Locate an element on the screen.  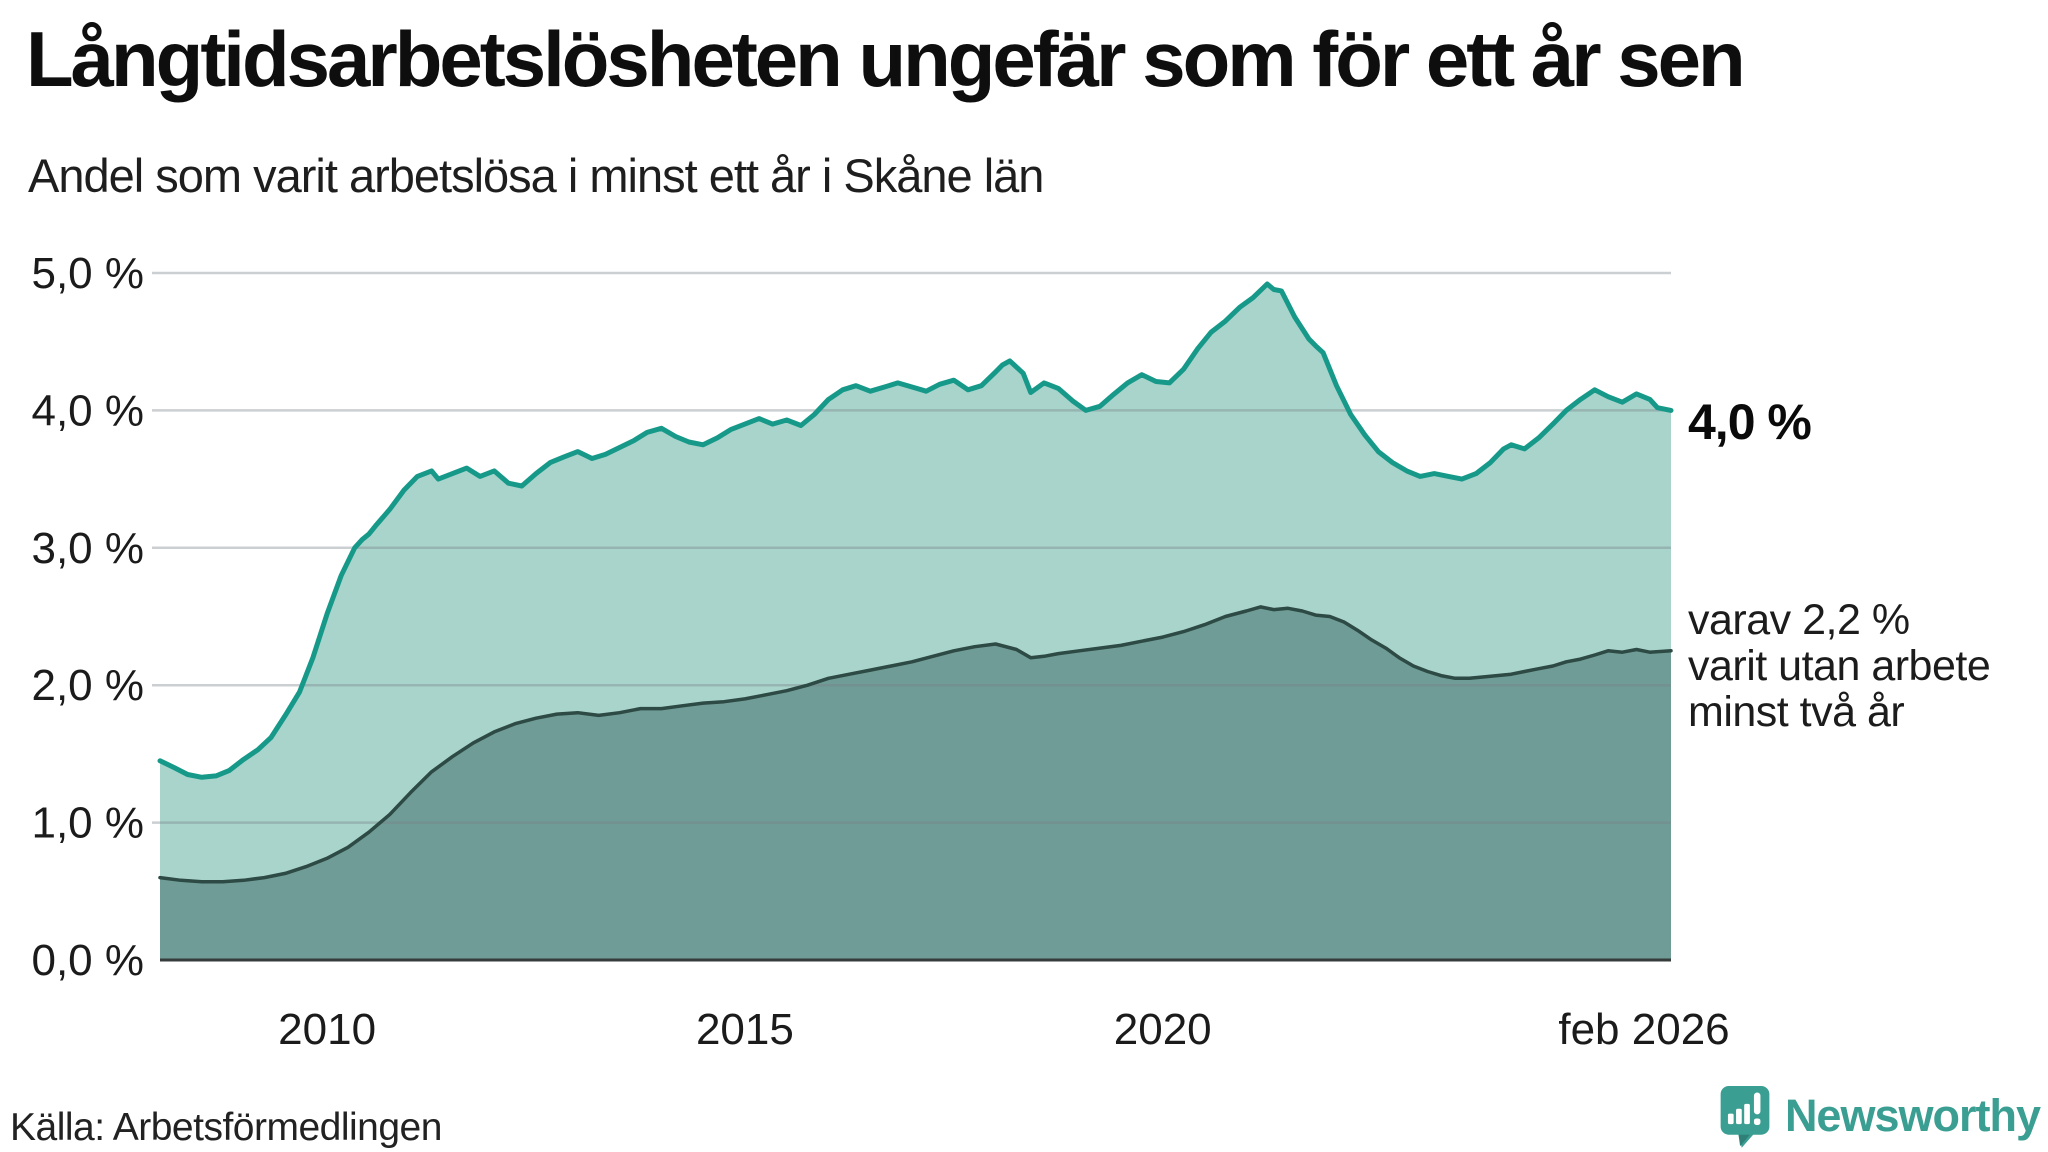
latest-value-label: 4,0 % is located at coordinates (1750, 422).